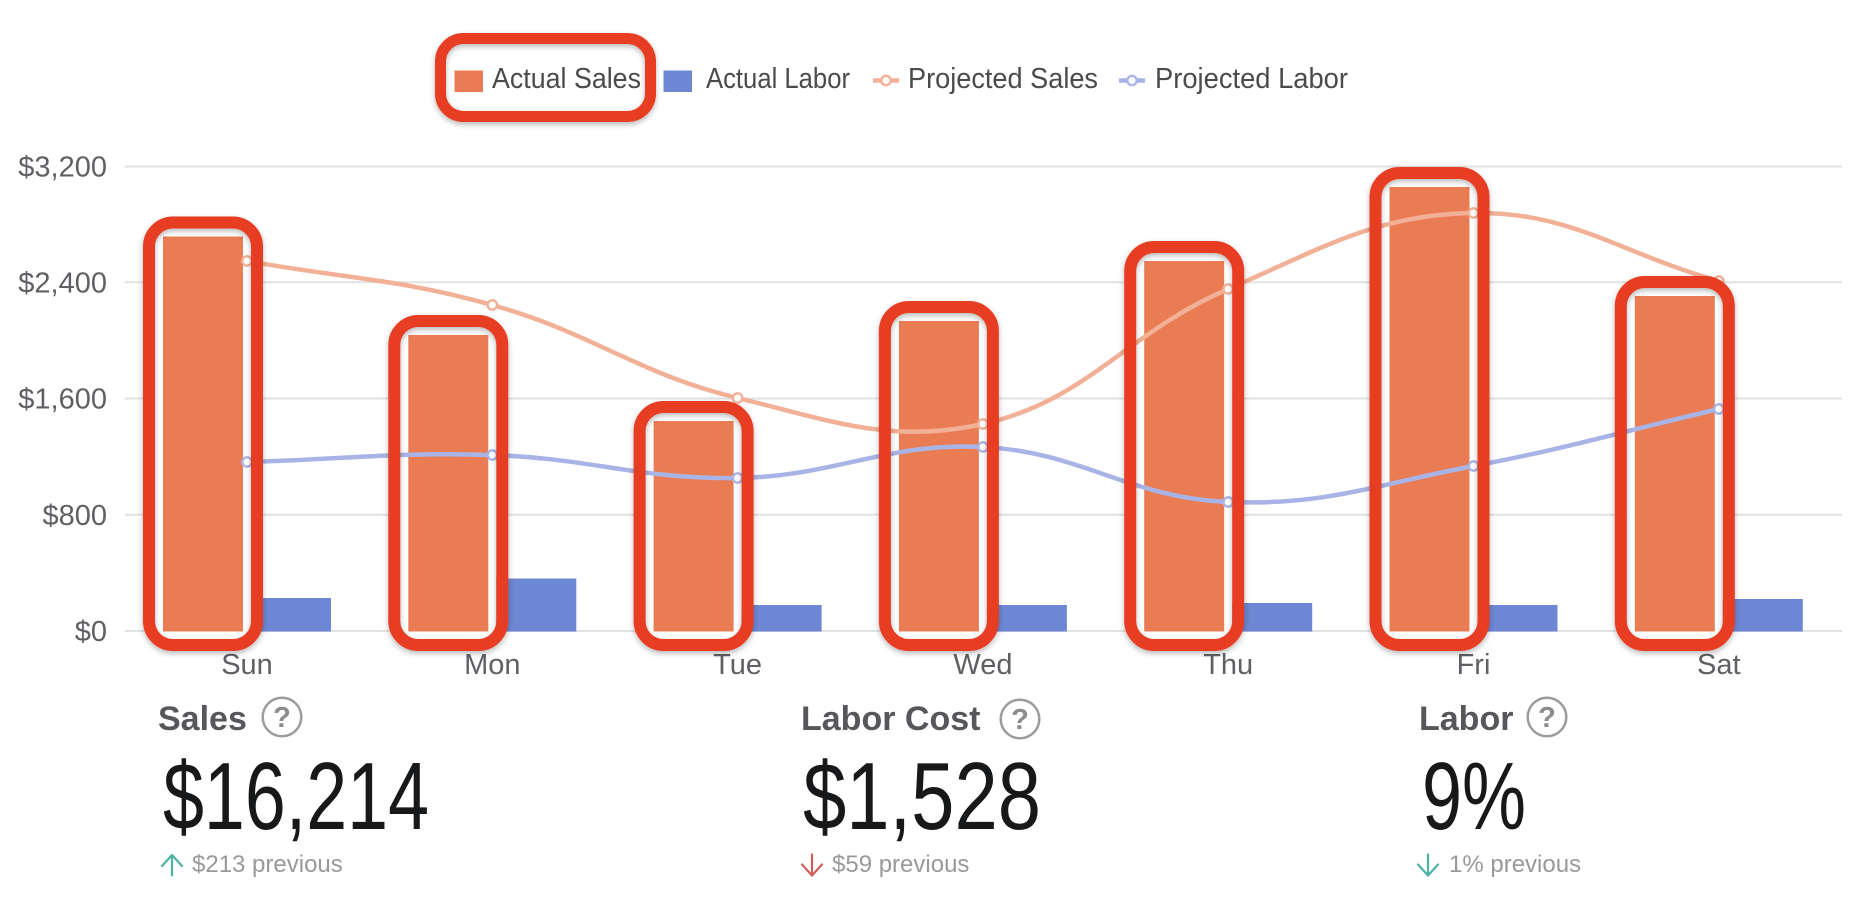 This screenshot has height=908, width=1866. What do you see at coordinates (1474, 665) in the screenshot?
I see `svg-text: Fri` at bounding box center [1474, 665].